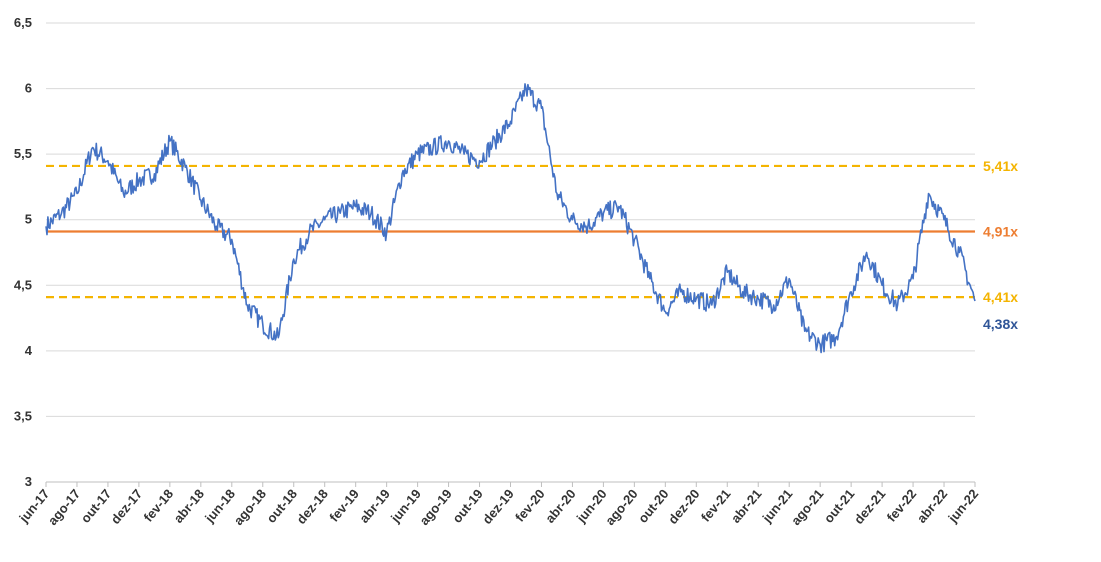  Describe the element at coordinates (96, 506) in the screenshot. I see `x-tick-label: out-17` at that location.